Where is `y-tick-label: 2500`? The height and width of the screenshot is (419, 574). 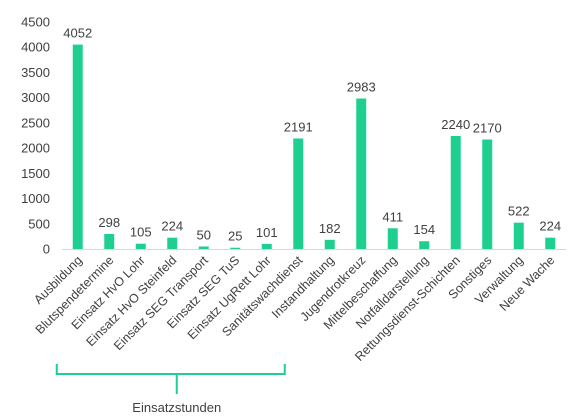
y-tick-label: 2500 is located at coordinates (35, 122).